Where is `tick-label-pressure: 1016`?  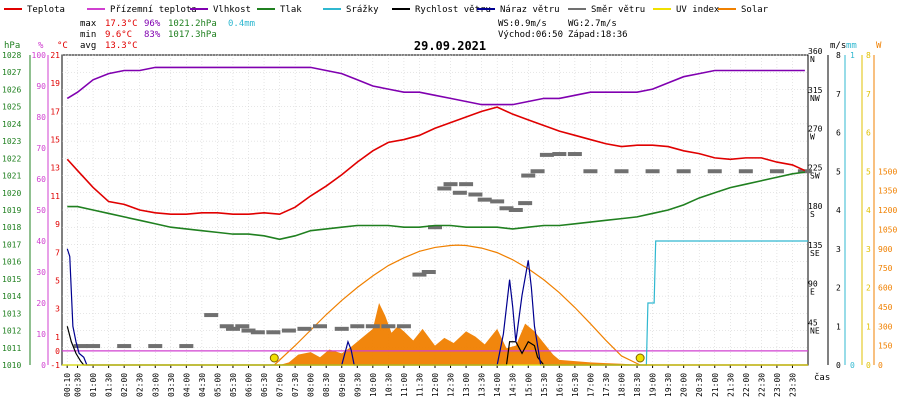 tick-label-pressure: 1016 is located at coordinates (11, 262).